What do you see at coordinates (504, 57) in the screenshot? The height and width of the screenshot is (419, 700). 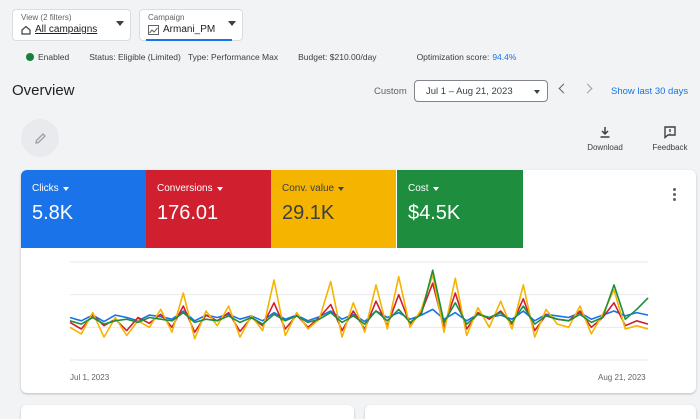 I see `optimization-score-value: 94.4%` at bounding box center [504, 57].